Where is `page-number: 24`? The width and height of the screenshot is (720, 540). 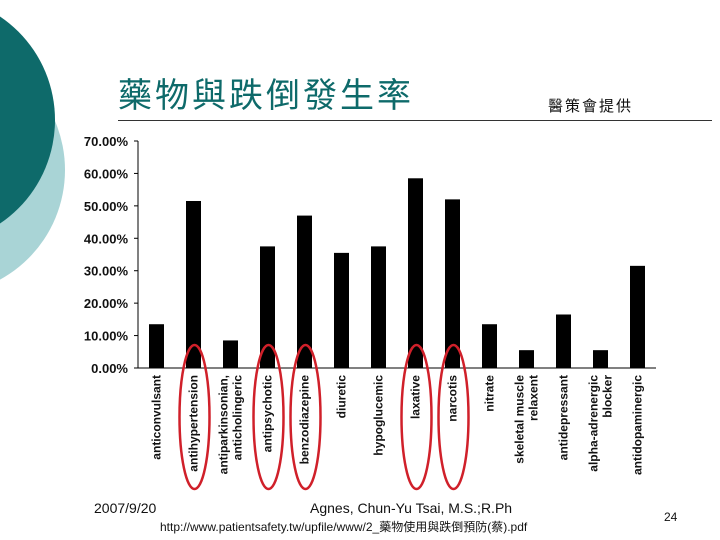 page-number: 24 is located at coordinates (671, 517).